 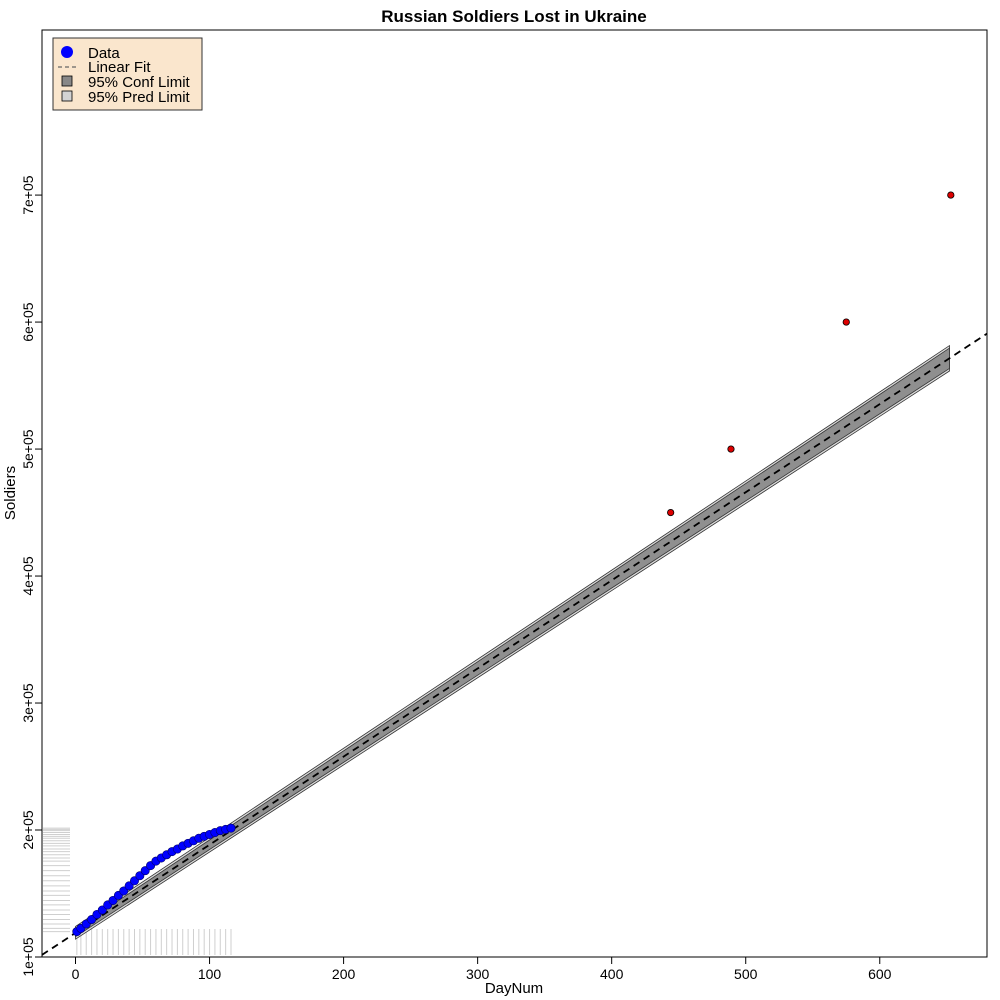 What do you see at coordinates (28, 703) in the screenshot?
I see `y-tick-label: 3e+05` at bounding box center [28, 703].